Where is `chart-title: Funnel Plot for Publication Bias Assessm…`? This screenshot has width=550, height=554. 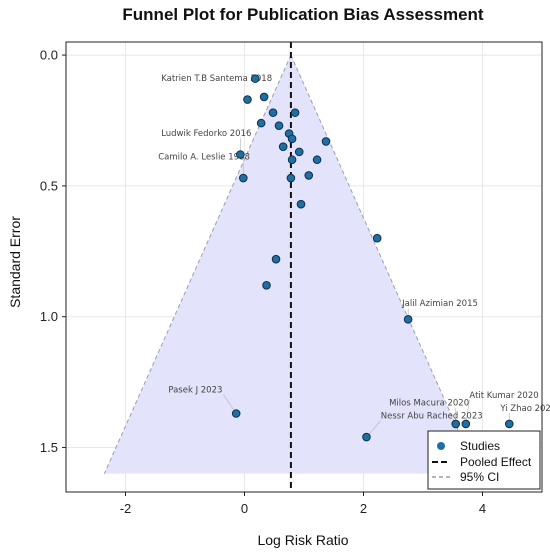
chart-title: Funnel Plot for Publication Bias Assessm… is located at coordinates (302, 14).